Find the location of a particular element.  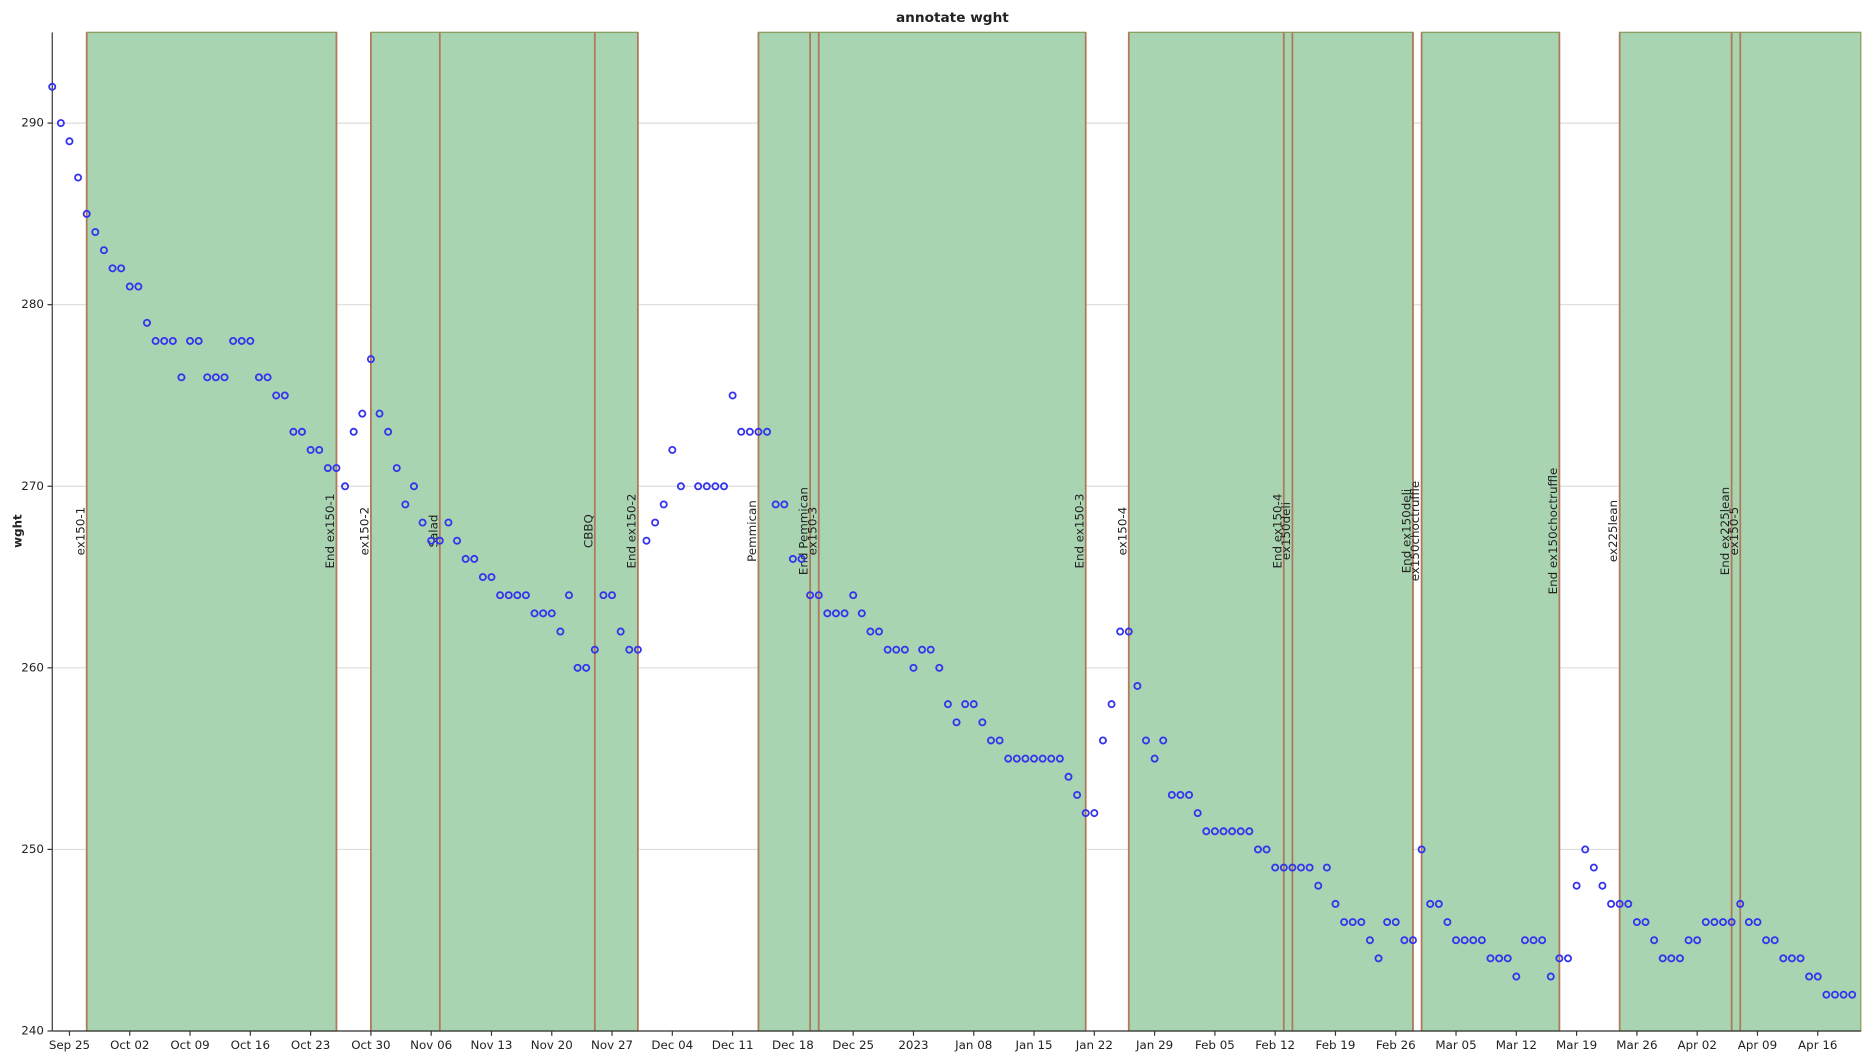

x-tick-label: Nov 27 is located at coordinates (612, 1045).